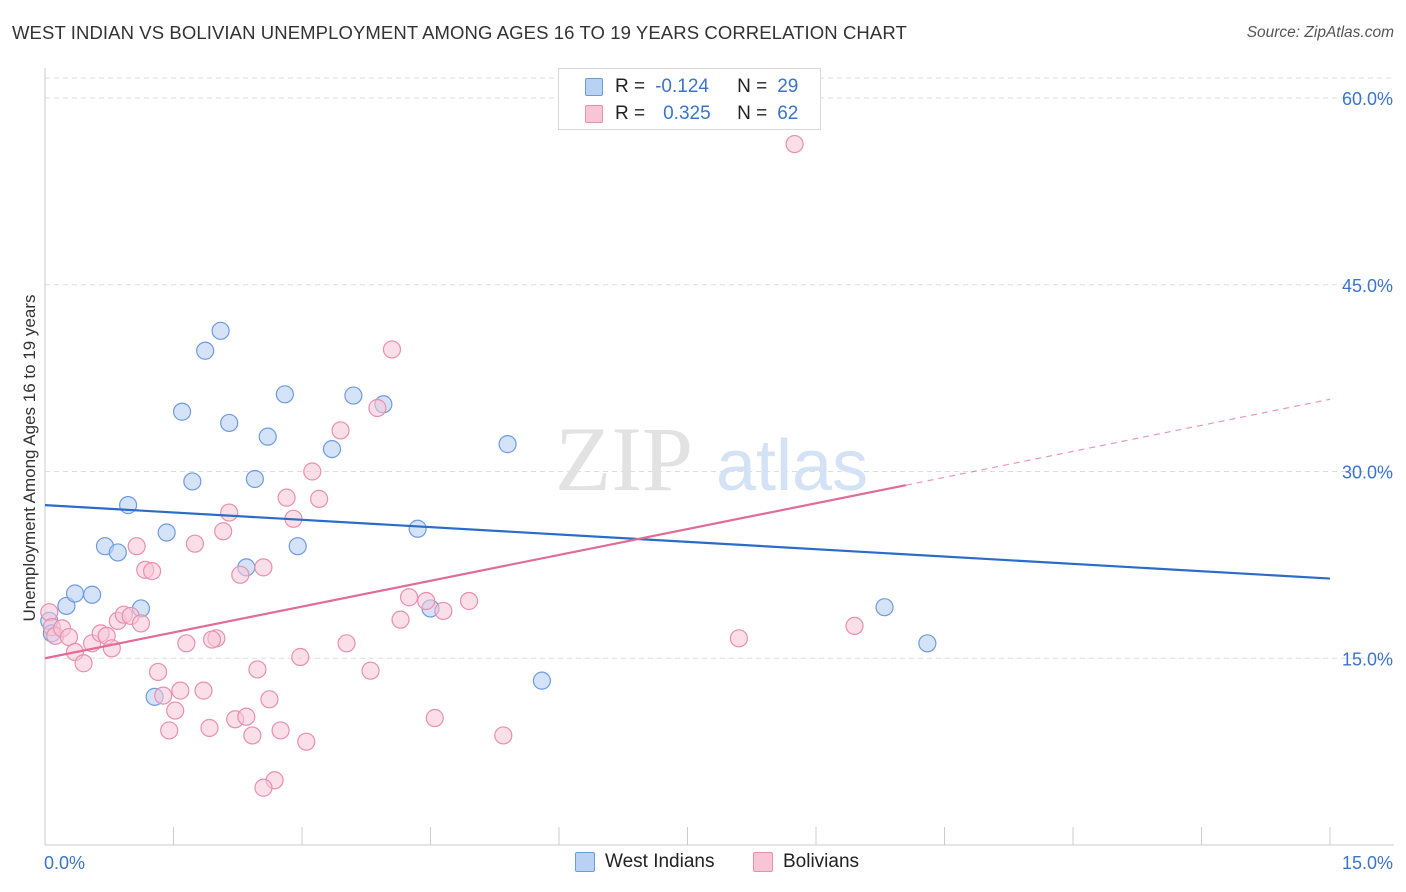  Describe the element at coordinates (585, 862) in the screenshot. I see `west-indians-legend-swatch` at that location.